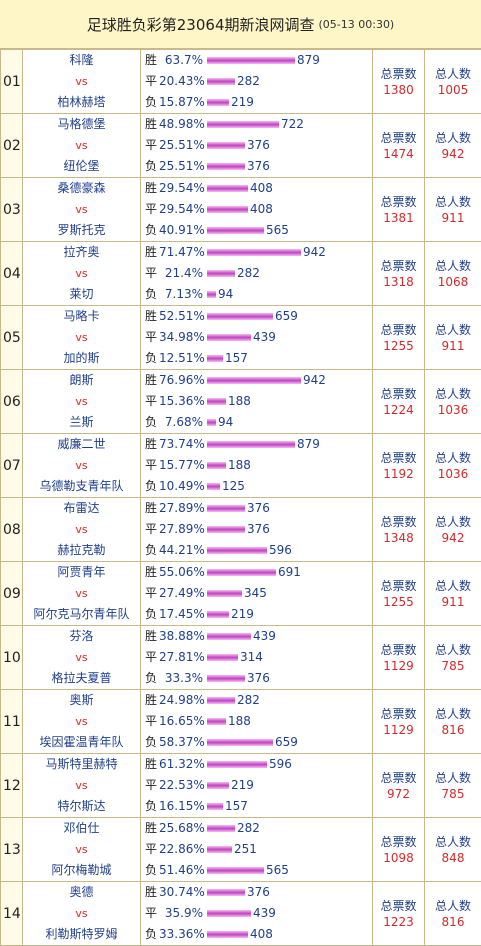 The image size is (481, 946). Describe the element at coordinates (81, 764) in the screenshot. I see `home-team: 马斯特里赫特` at that location.